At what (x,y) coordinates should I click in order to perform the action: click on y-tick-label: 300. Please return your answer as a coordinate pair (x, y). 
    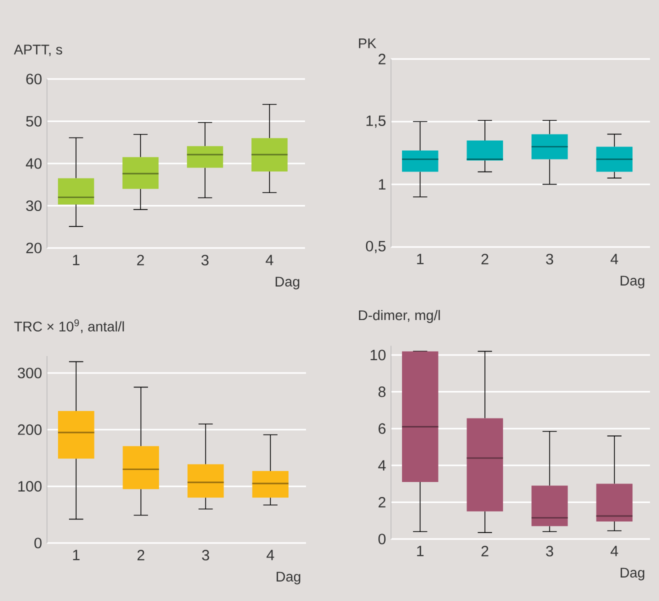
    Looking at the image, I should click on (30, 373).